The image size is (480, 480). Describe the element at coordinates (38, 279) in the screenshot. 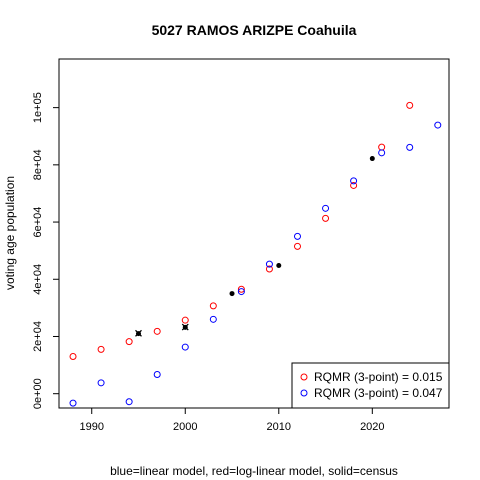

I see `y-tick-label: 4e+04` at that location.